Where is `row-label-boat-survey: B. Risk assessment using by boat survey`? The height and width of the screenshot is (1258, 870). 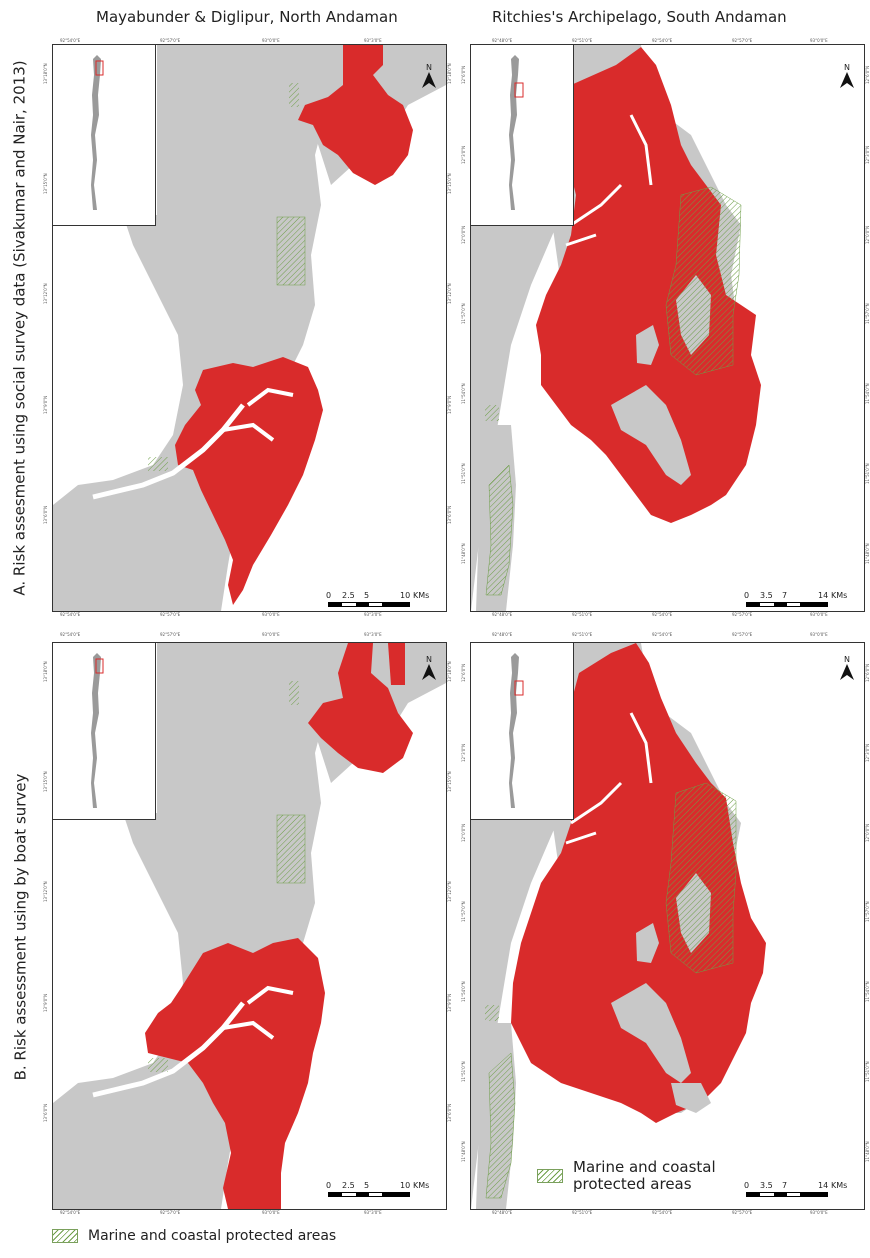 row-label-boat-survey: B. Risk assessment using by boat survey is located at coordinates (20, 927).